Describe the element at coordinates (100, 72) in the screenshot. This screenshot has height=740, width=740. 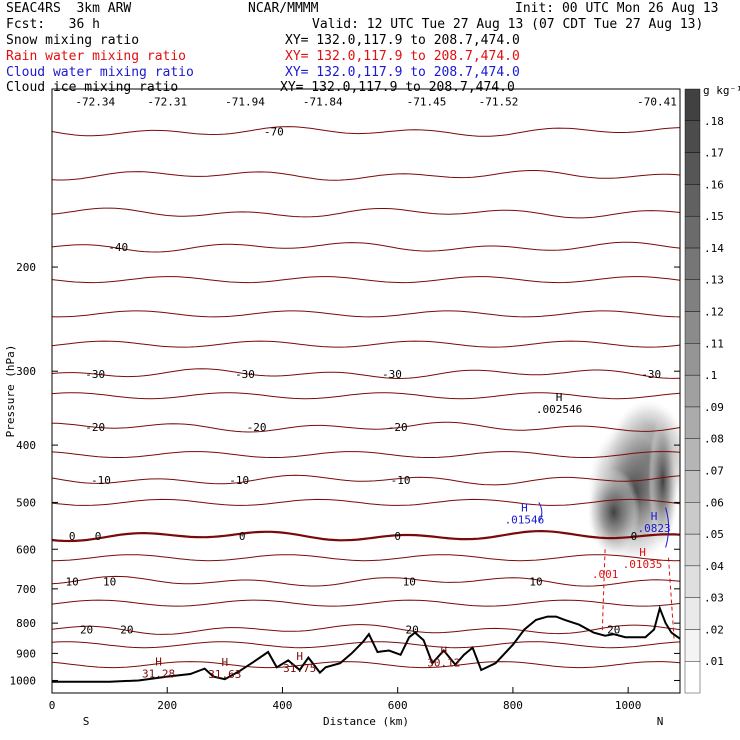
I see `field-label-cloud-water: Cloud water mixing ratio` at that location.